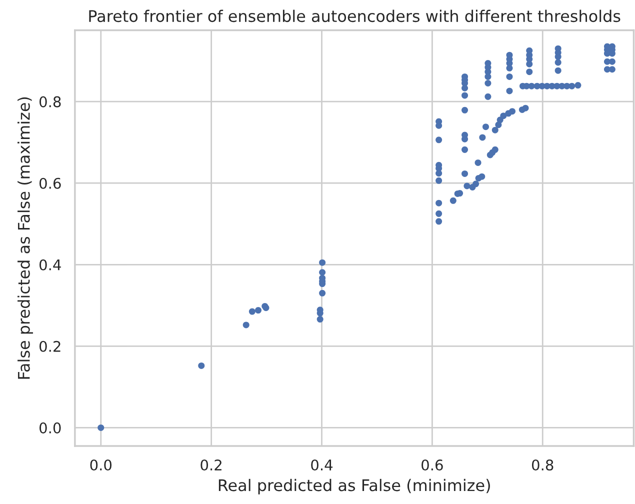 The width and height of the screenshot is (635, 504). I want to click on x-axis-title: Real predicted as False (minimize), so click(354, 486).